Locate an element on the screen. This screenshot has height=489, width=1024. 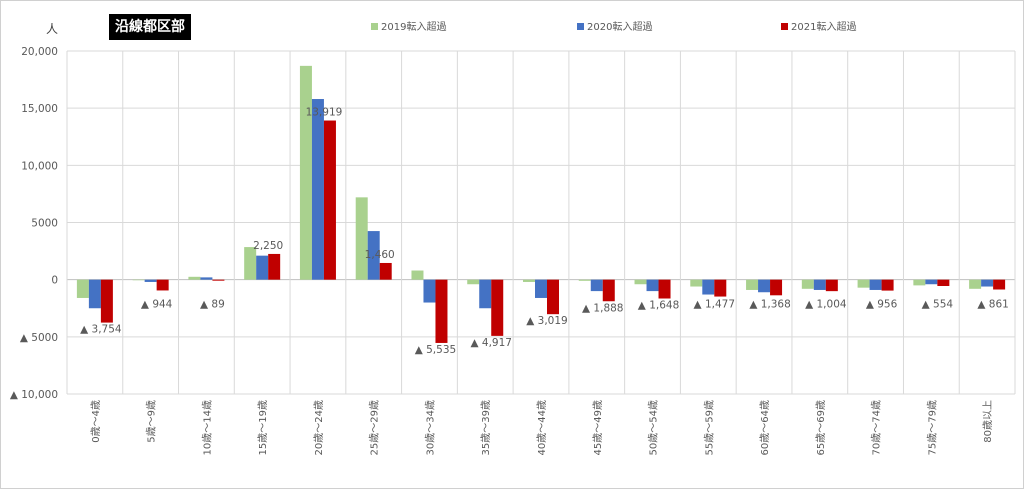
data-label-2021-8: ▲ 3,019 is located at coordinates (546, 321).